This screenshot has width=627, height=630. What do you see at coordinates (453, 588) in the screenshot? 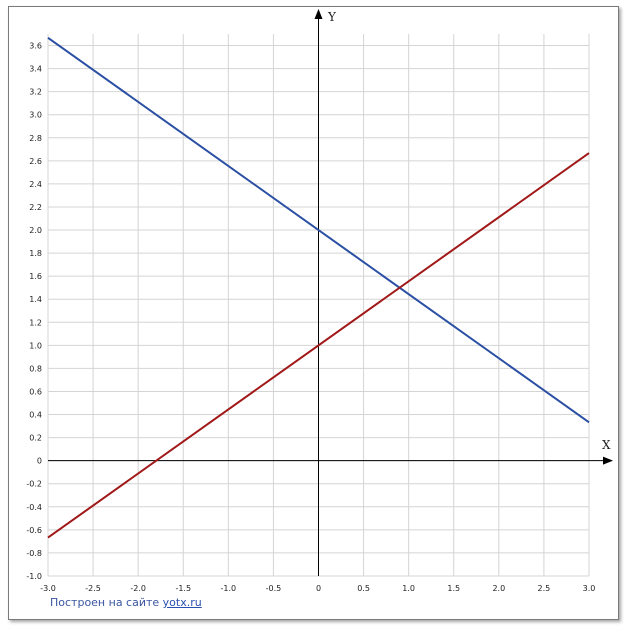
I see `x-tick-label: 1.5` at bounding box center [453, 588].